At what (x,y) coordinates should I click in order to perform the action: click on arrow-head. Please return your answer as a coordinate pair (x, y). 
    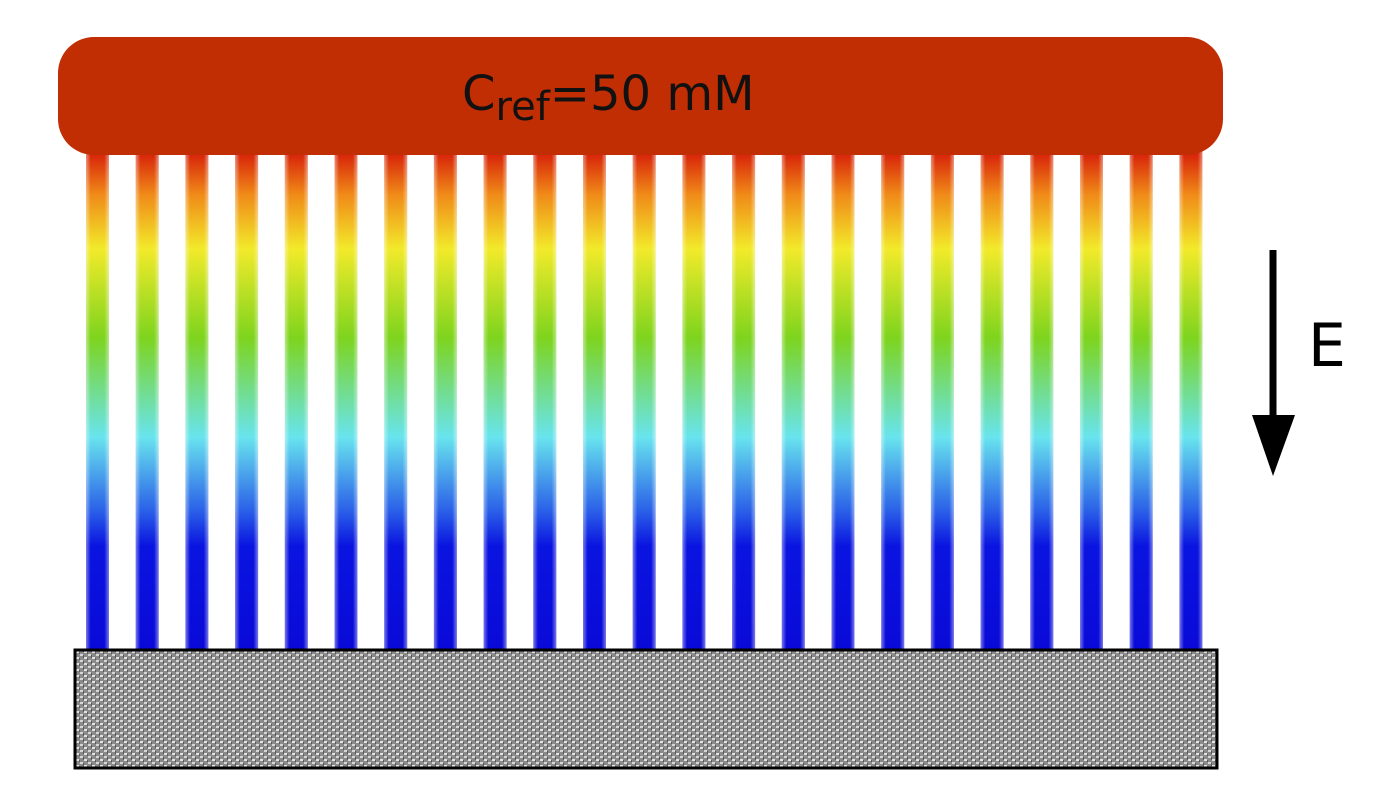
    Looking at the image, I should click on (1273, 445).